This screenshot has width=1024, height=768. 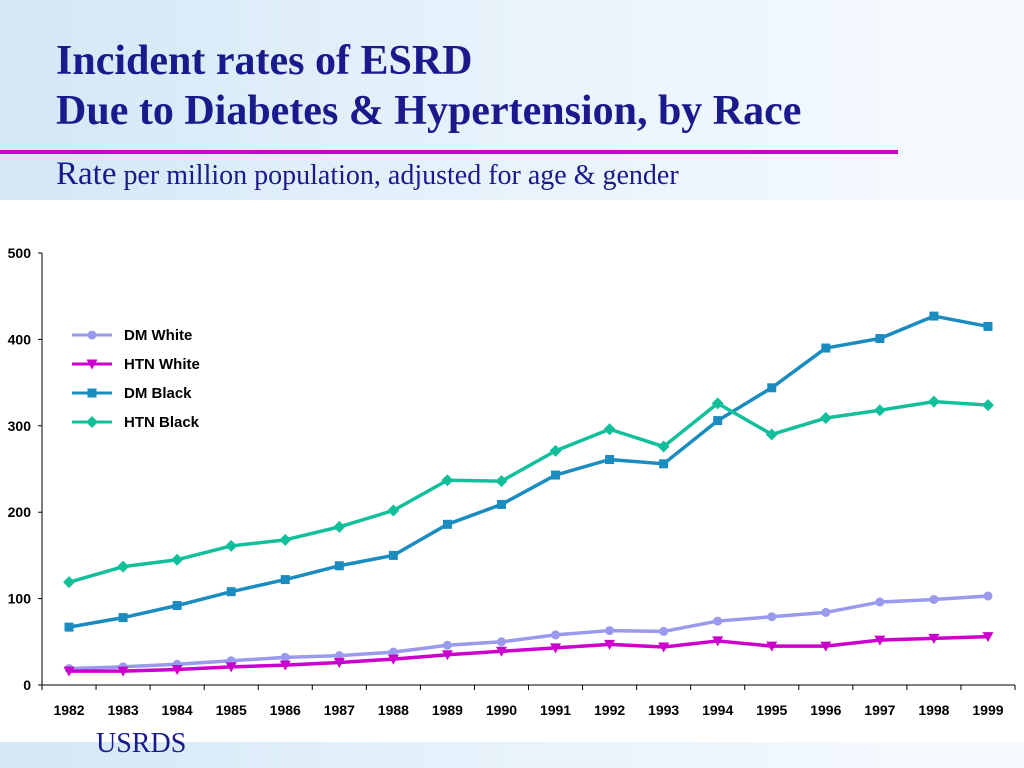 I want to click on footer-background, so click(x=512, y=755).